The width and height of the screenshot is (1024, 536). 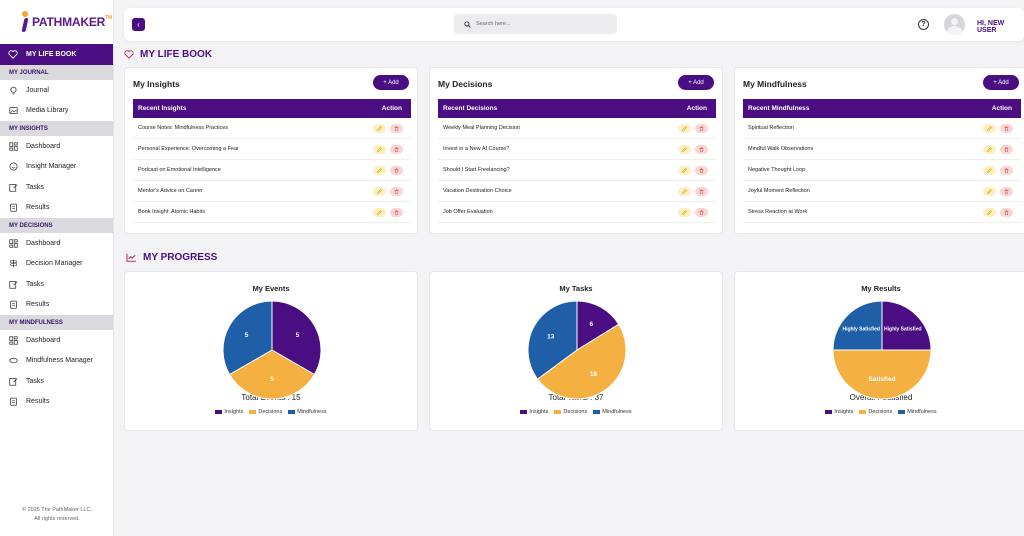 I want to click on progress-title: MY PROGRESS, so click(x=171, y=257).